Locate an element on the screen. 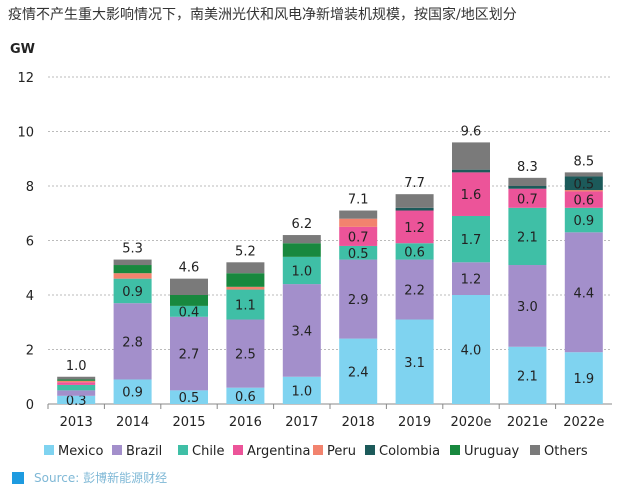 The height and width of the screenshot is (497, 639). x-tick-label: 2016 is located at coordinates (245, 422).